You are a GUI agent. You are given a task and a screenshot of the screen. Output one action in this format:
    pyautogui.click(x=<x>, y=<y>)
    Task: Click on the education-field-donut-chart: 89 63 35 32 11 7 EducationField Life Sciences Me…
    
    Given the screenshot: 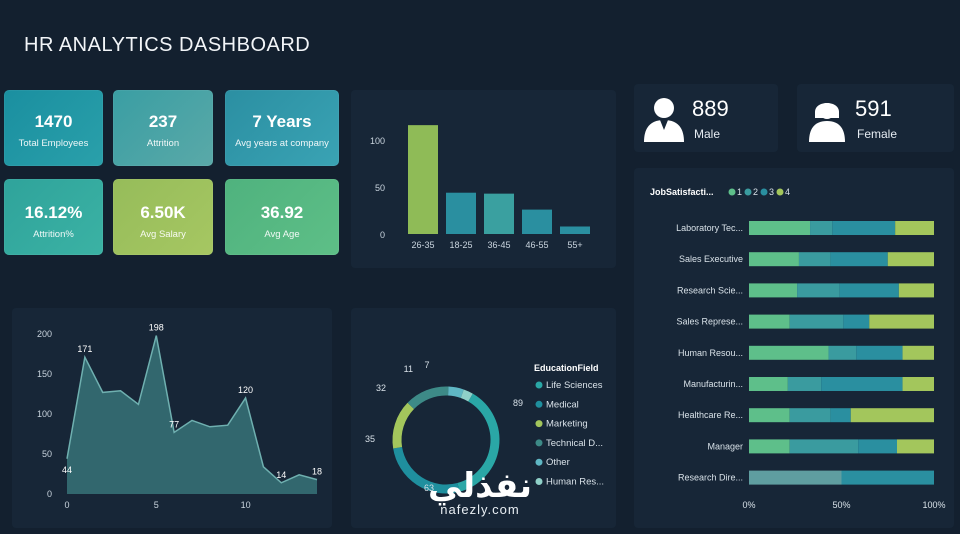 What is the action you would take?
    pyautogui.click(x=484, y=427)
    